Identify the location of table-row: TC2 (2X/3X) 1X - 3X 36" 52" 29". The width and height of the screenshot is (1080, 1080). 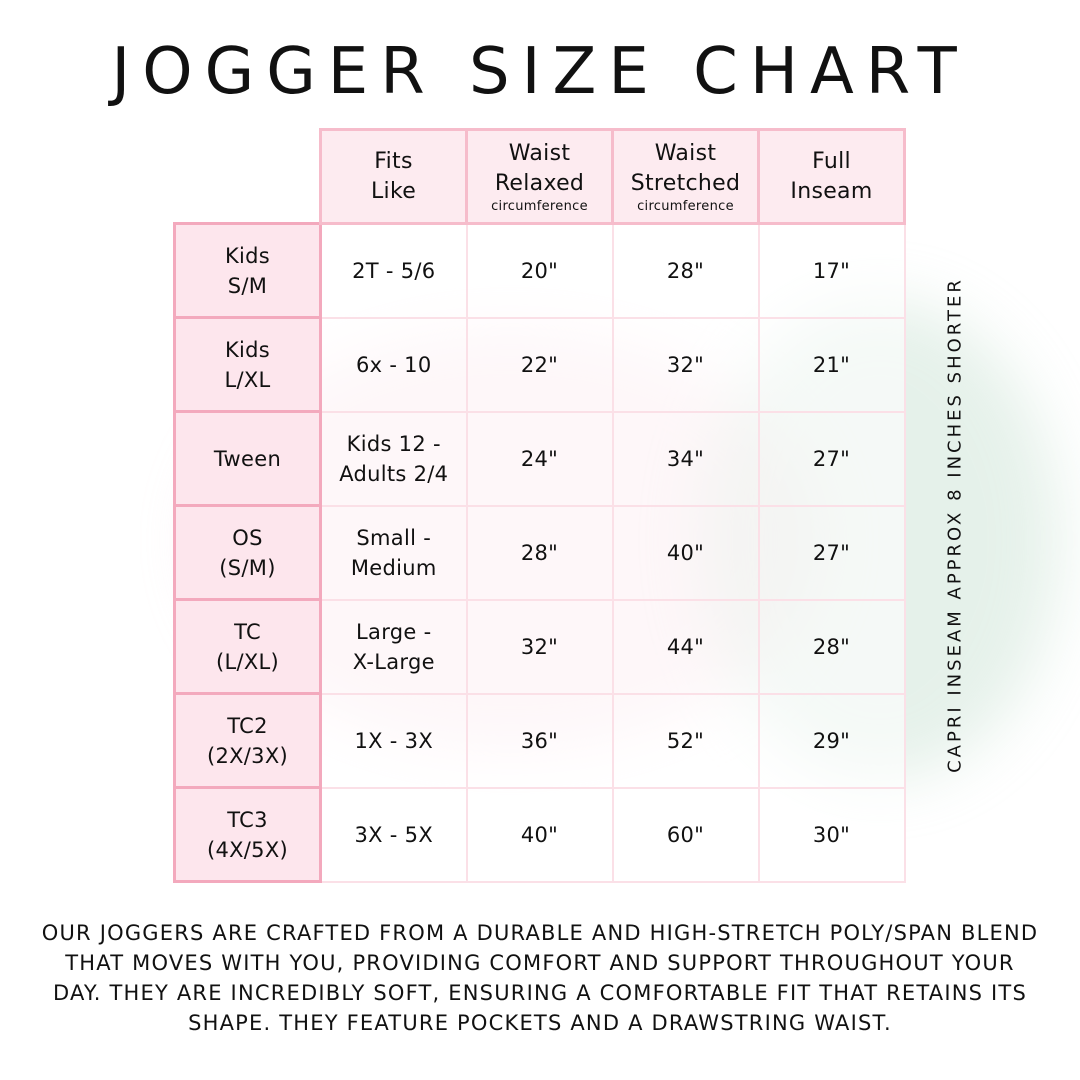
(539, 740).